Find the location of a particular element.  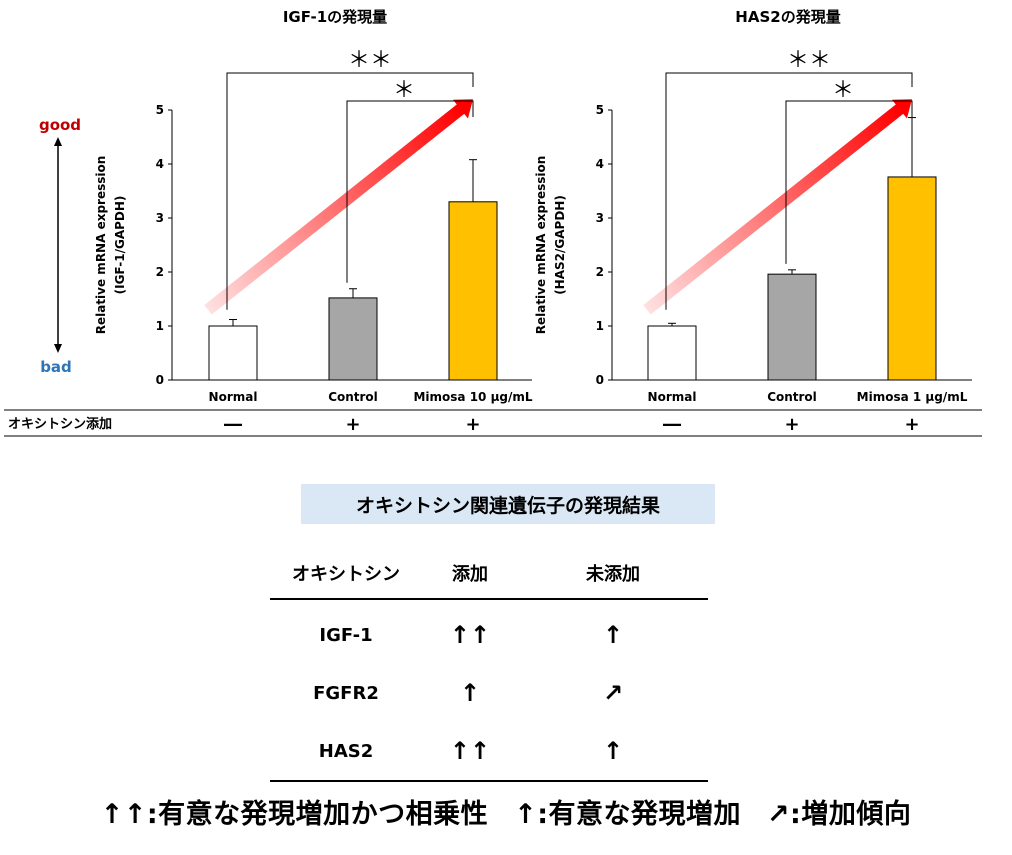

header-oxytocin: オキシトシン is located at coordinates (346, 574).